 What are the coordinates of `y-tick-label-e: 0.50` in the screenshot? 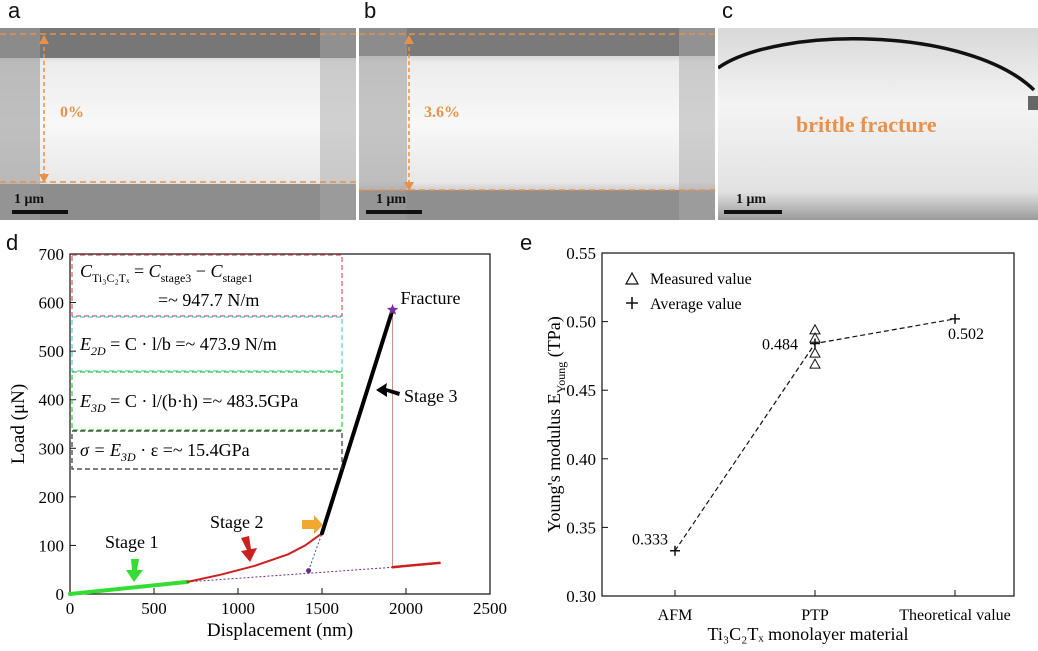 It's located at (581, 322).